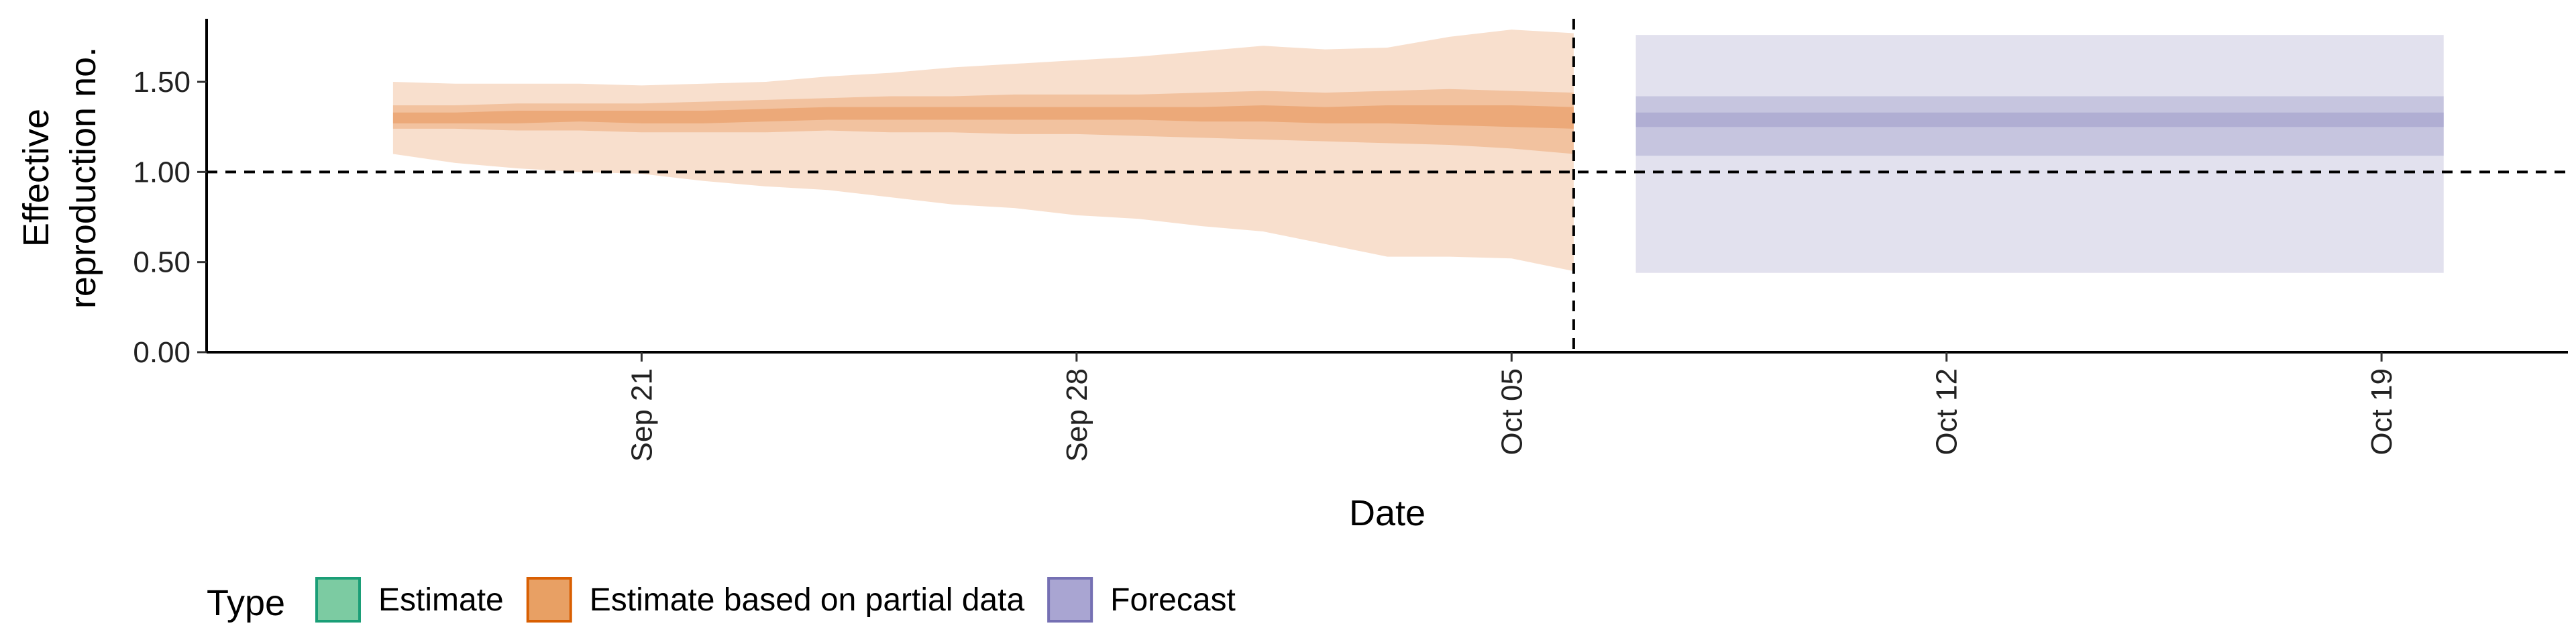  I want to click on legend-title: Type, so click(246, 603).